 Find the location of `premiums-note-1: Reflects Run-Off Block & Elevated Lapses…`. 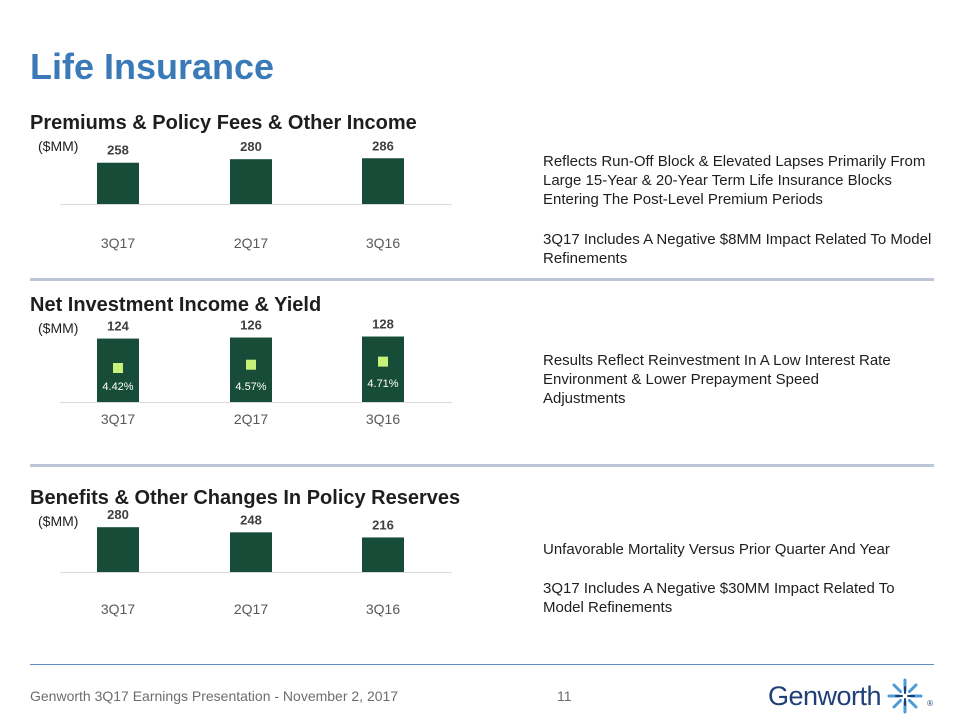

premiums-note-1: Reflects Run-Off Block & Elevated Lapses… is located at coordinates (734, 180).